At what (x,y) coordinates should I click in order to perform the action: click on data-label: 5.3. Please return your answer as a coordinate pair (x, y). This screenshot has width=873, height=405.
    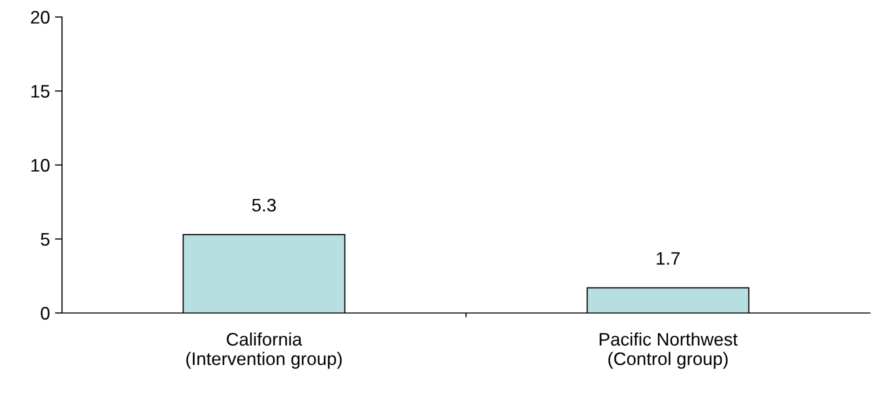
    Looking at the image, I should click on (264, 205).